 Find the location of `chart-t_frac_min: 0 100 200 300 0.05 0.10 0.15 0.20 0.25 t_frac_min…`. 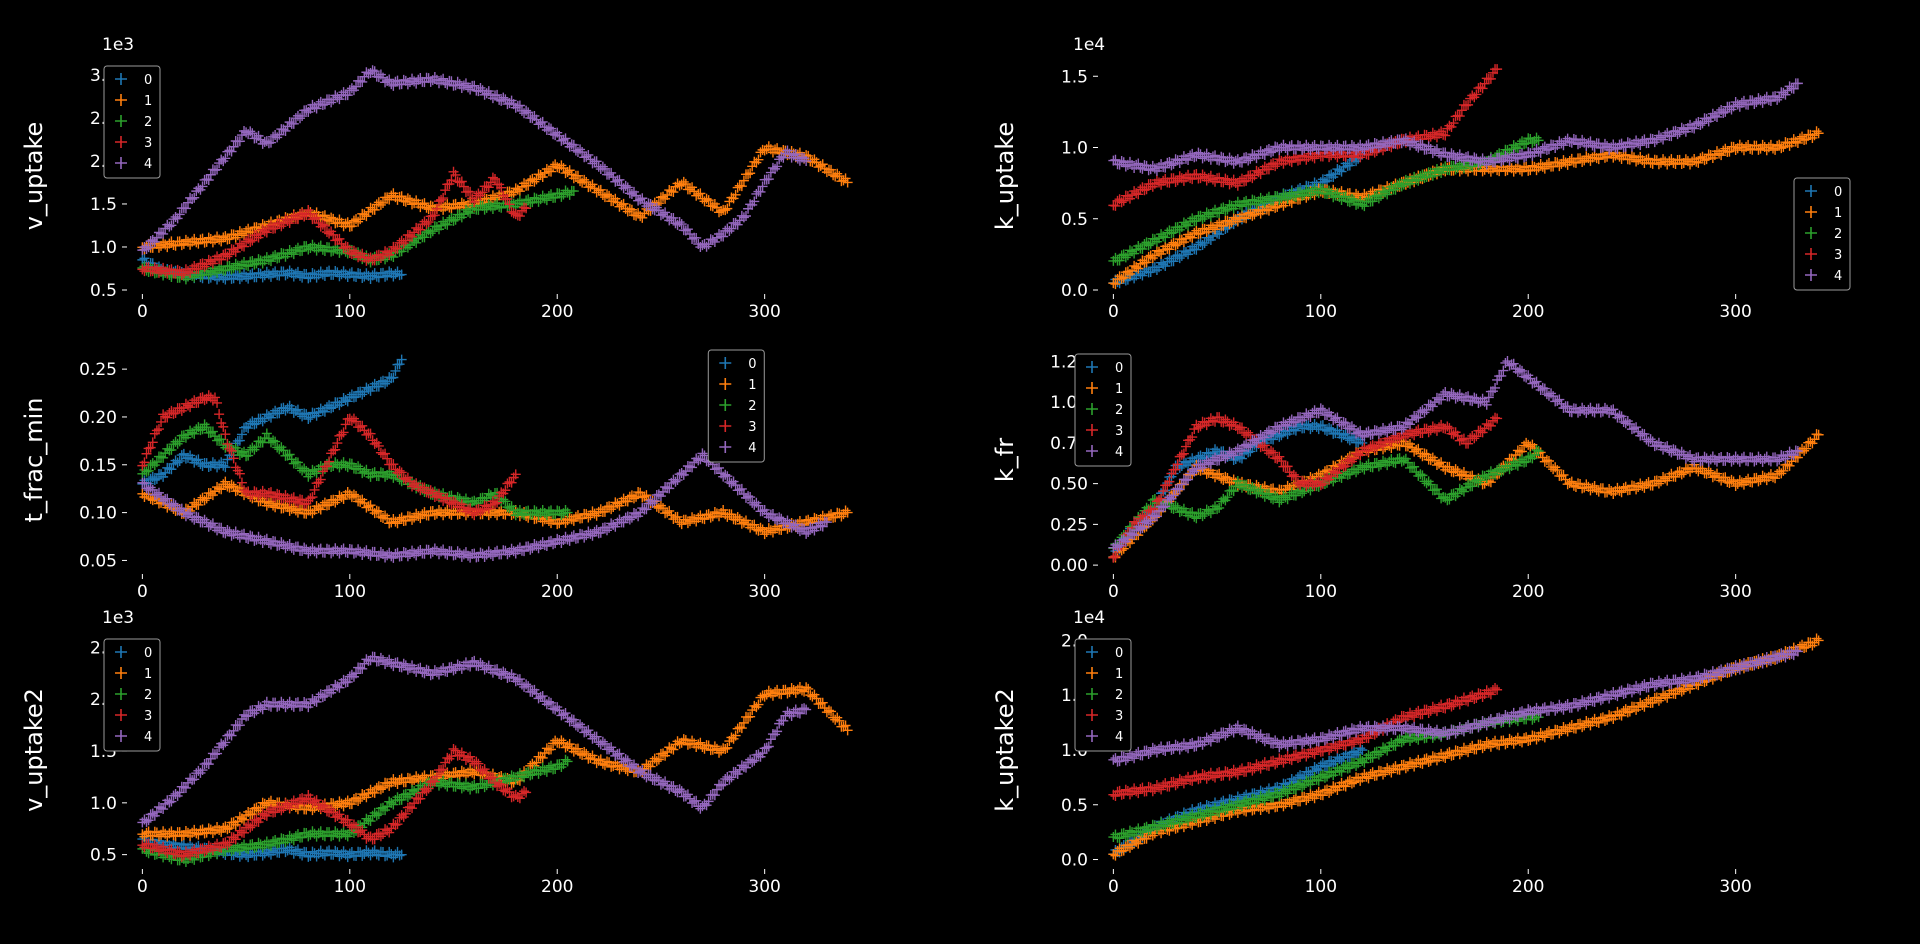

chart-t_frac_min: 0 100 200 300 0.05 0.10 0.15 0.20 0.25 t_frac_min… is located at coordinates (436, 476).